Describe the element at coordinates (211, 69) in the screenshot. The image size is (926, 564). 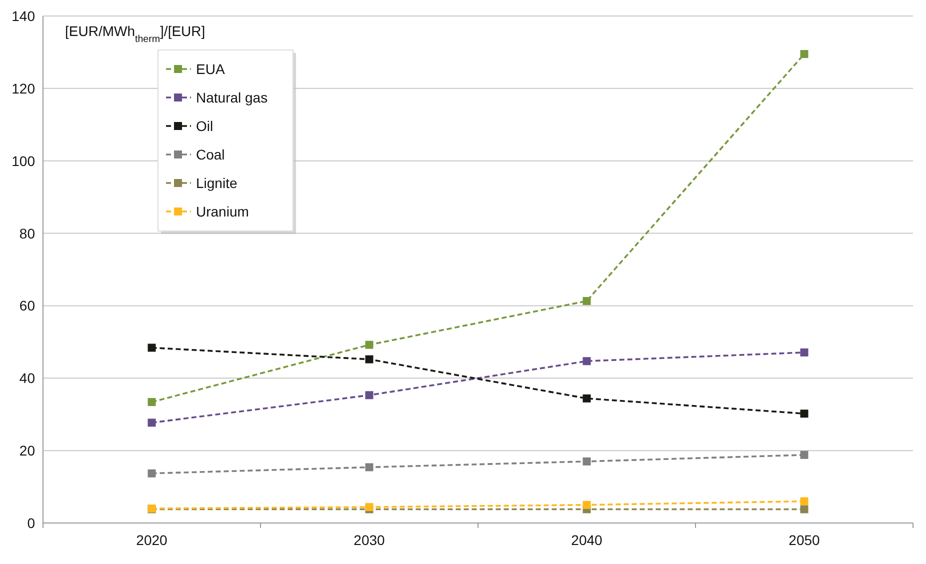
I see `legend-label: EUA` at that location.